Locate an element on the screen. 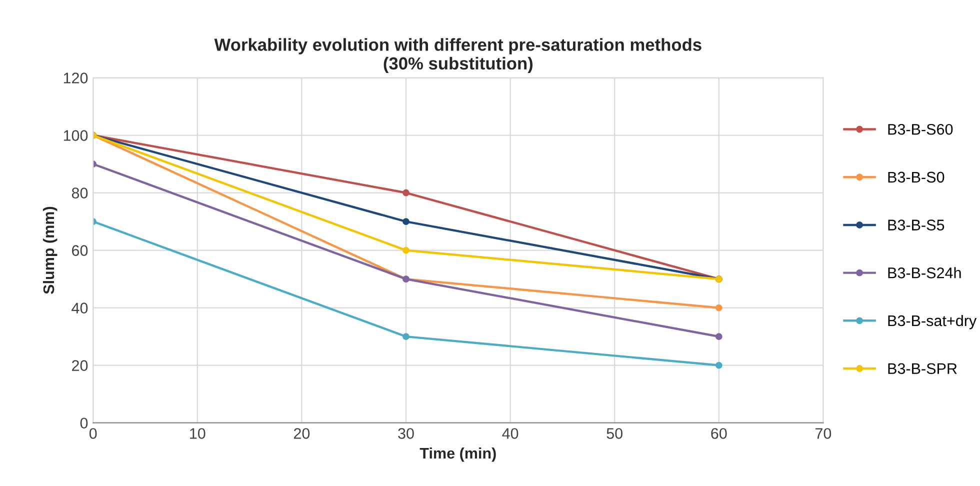 The image size is (980, 486). y-tick-label: 80 is located at coordinates (80, 193).